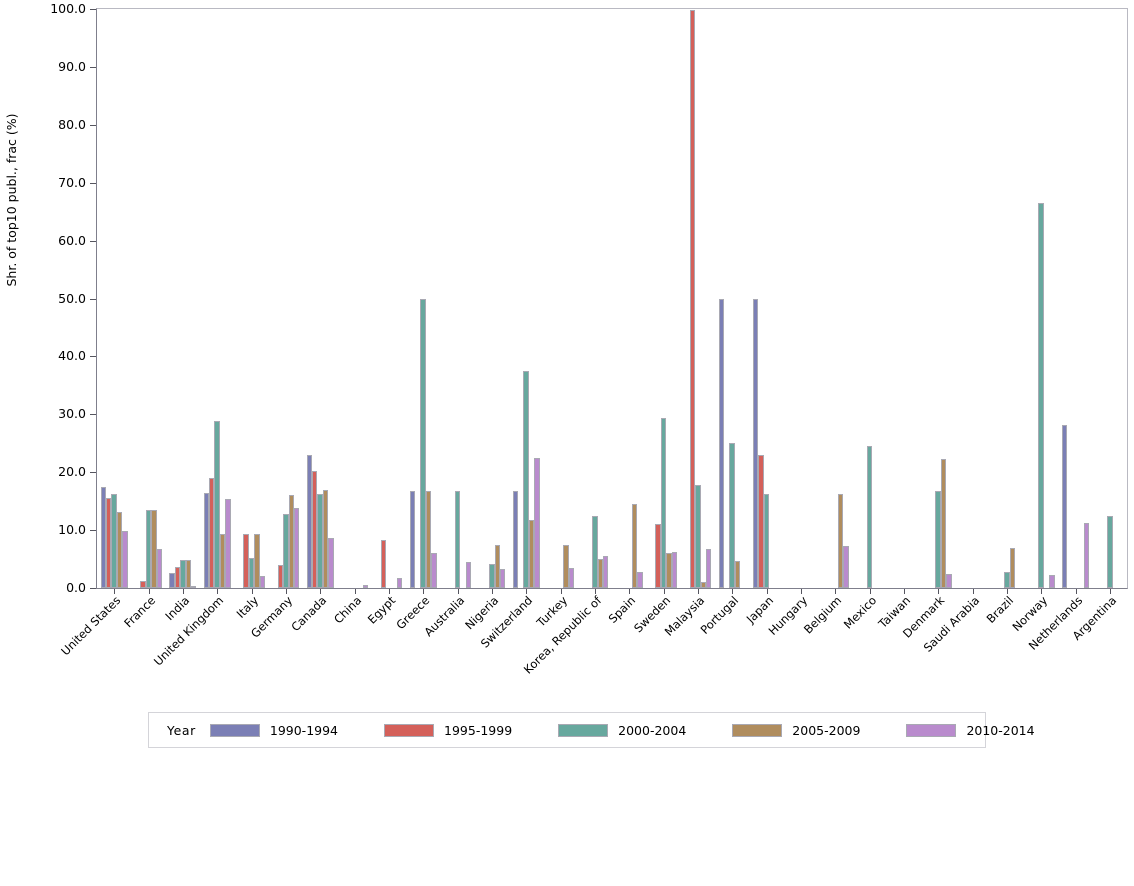 This screenshot has height=886, width=1134. I want to click on legend-item: 2000-2004, so click(642, 730).